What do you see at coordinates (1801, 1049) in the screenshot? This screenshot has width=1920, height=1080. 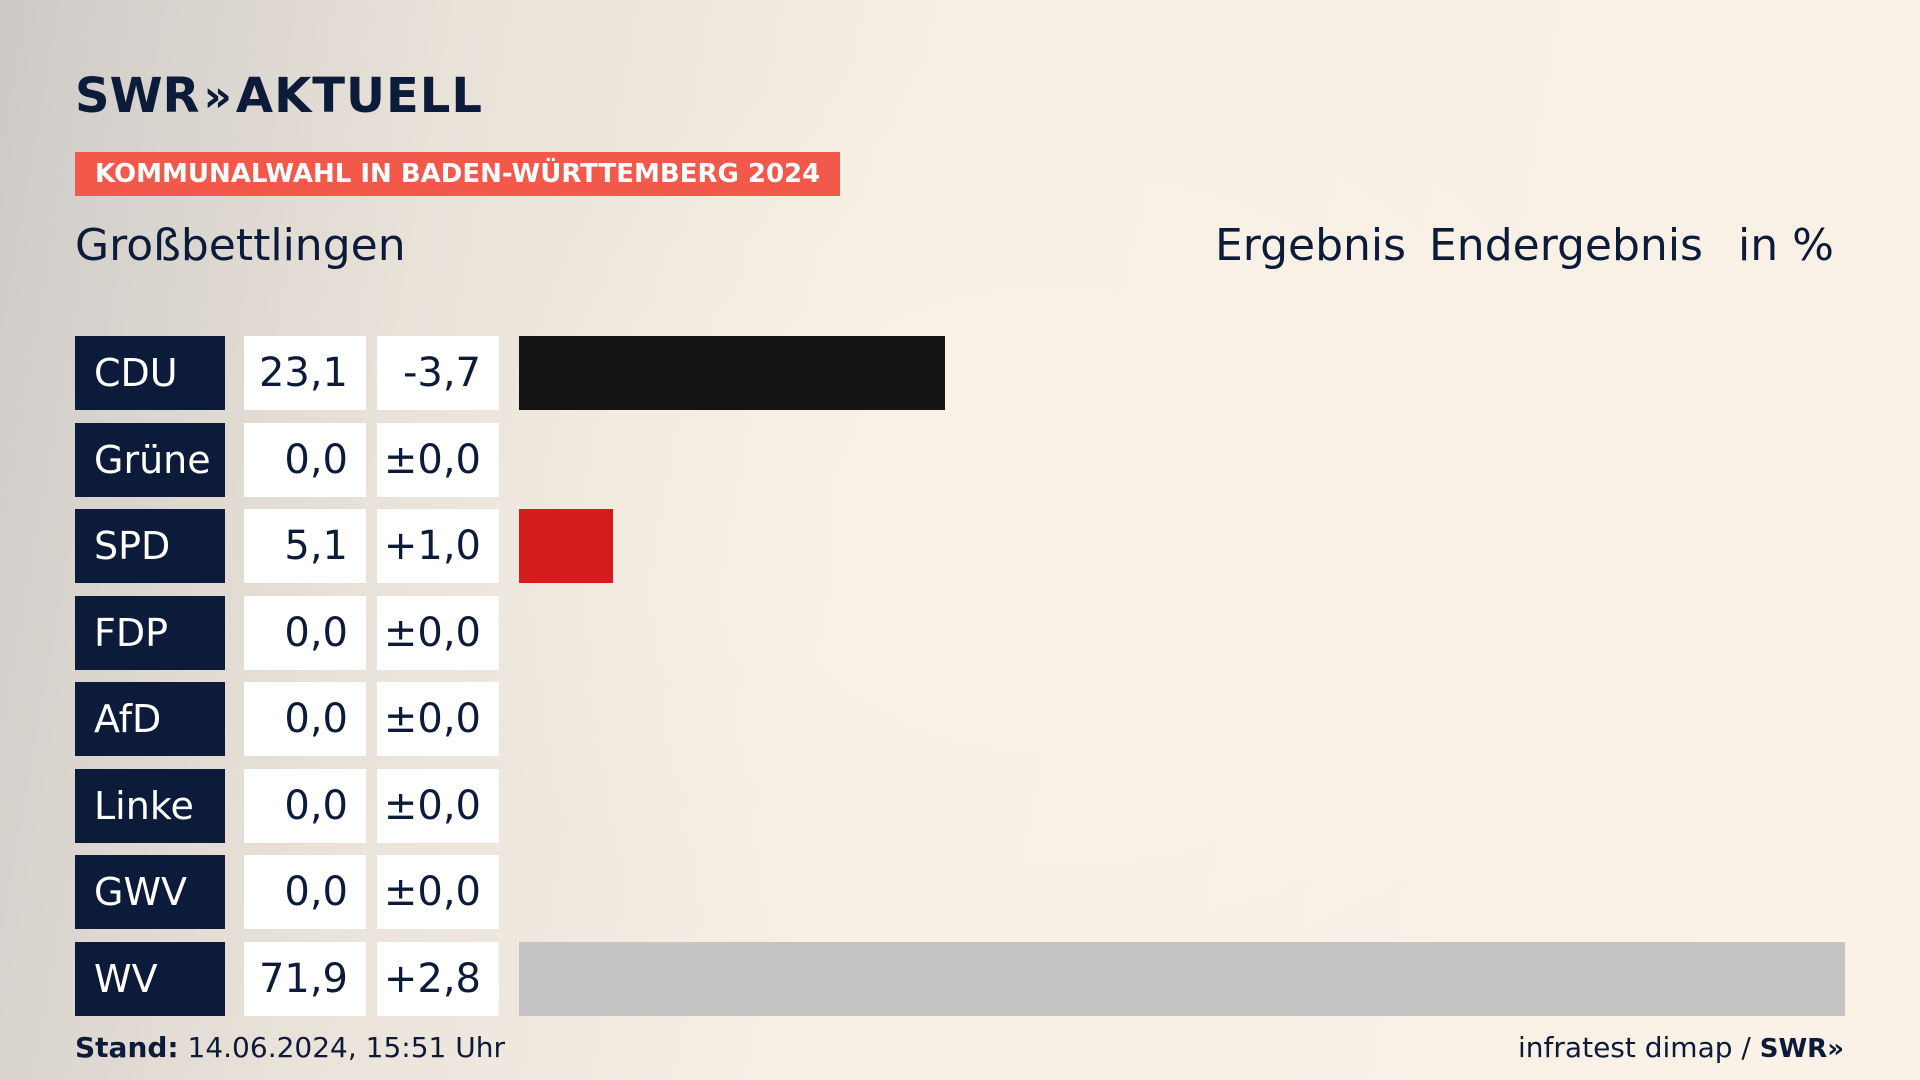 I see `swr-small-logo: SWR»` at bounding box center [1801, 1049].